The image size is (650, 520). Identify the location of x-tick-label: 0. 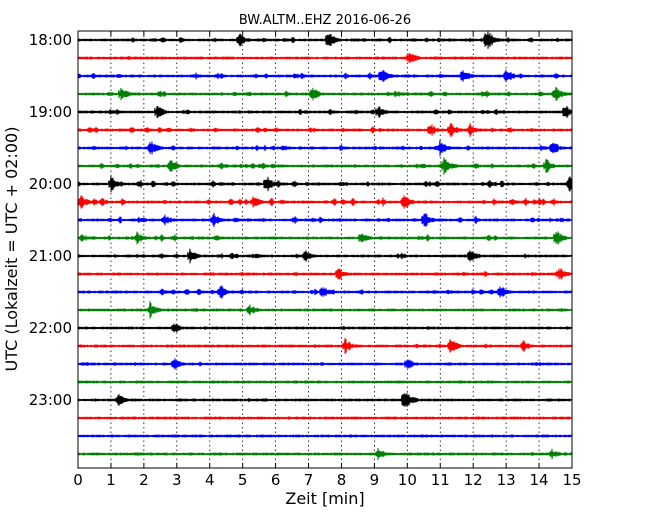
(78, 480).